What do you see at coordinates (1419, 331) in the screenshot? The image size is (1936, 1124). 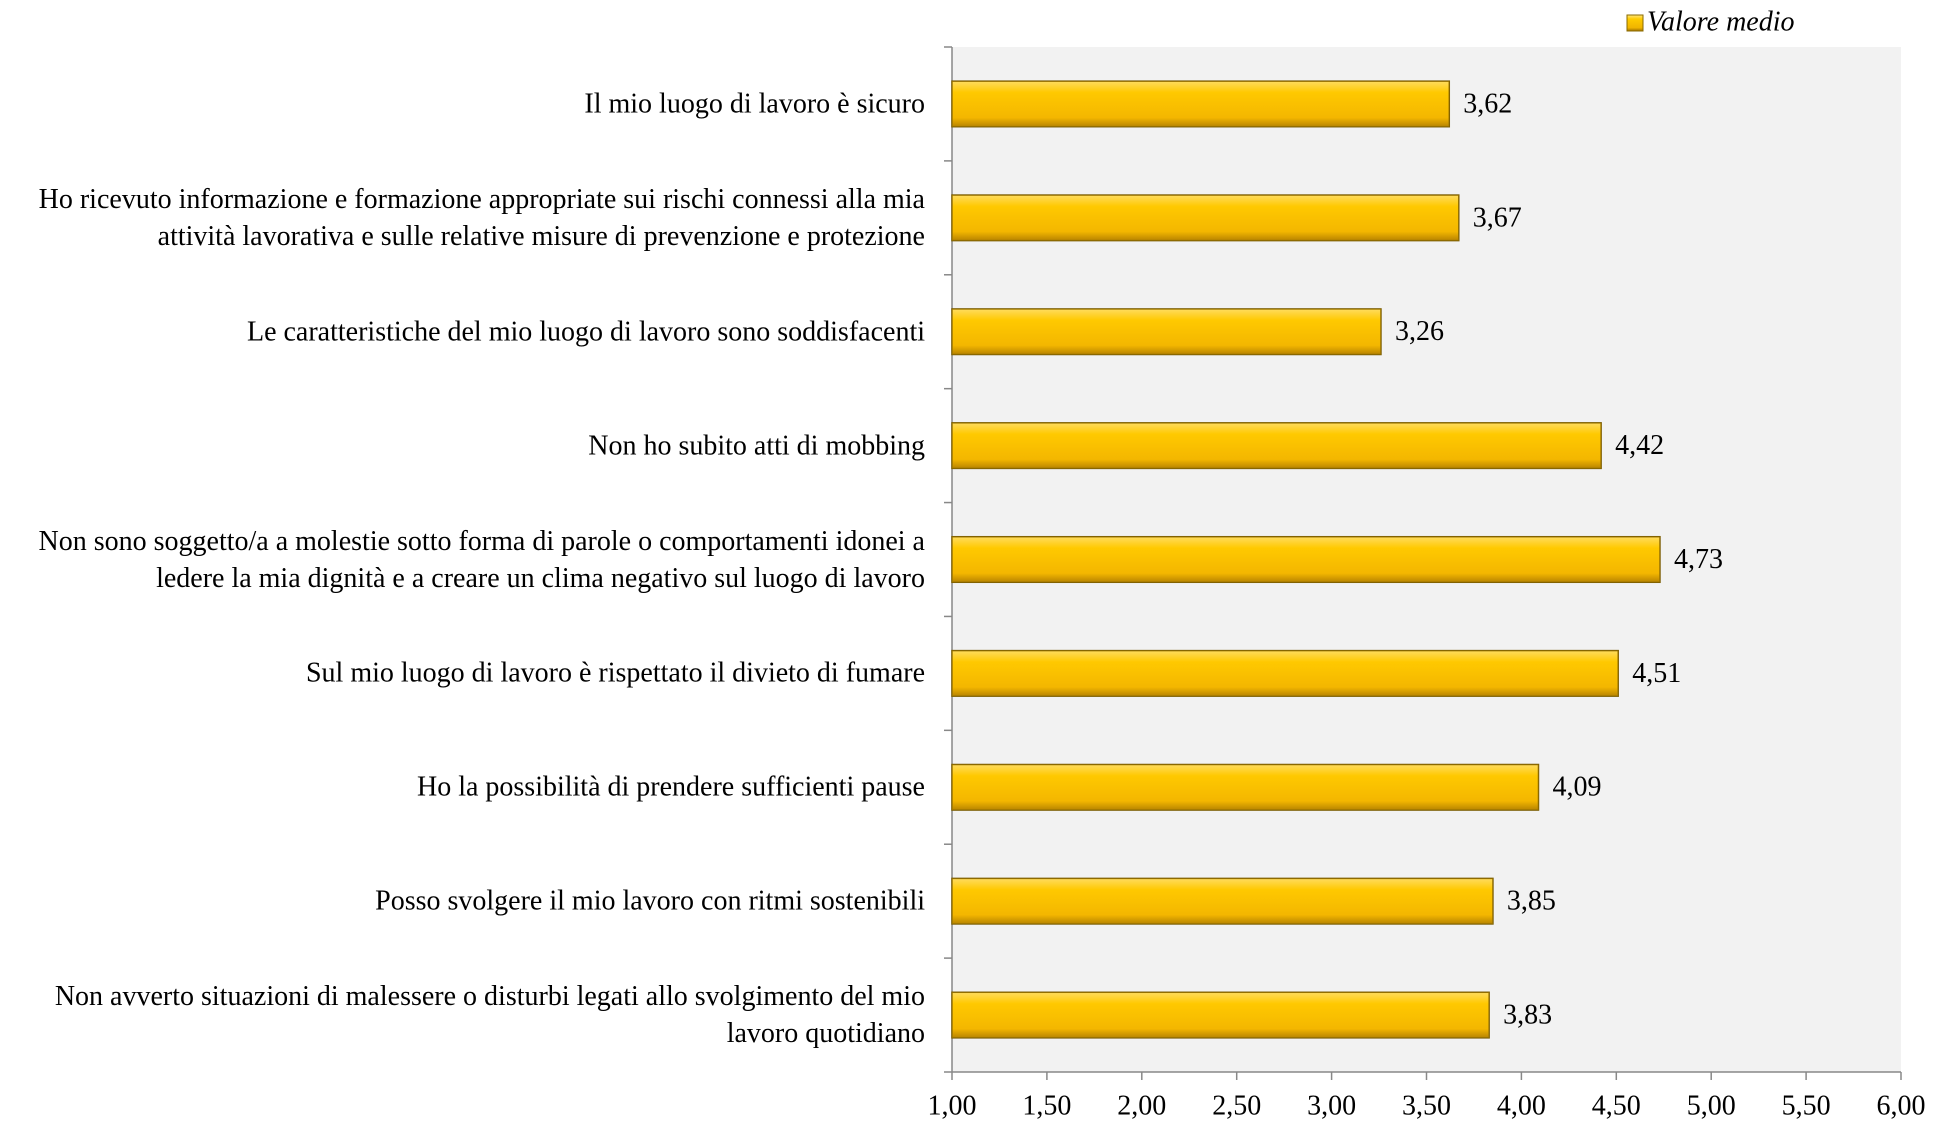 I see `data-label: 3,26` at bounding box center [1419, 331].